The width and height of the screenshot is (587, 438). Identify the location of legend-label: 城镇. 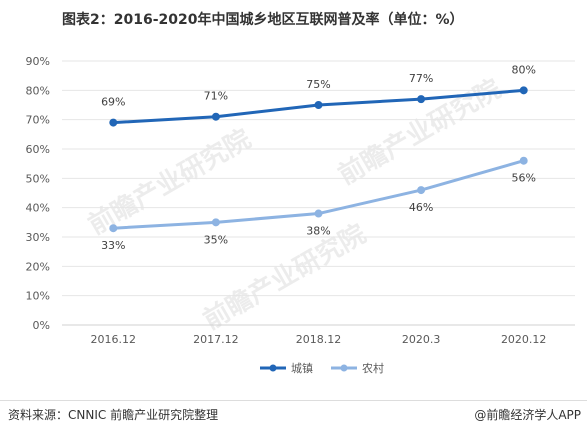
(302, 368).